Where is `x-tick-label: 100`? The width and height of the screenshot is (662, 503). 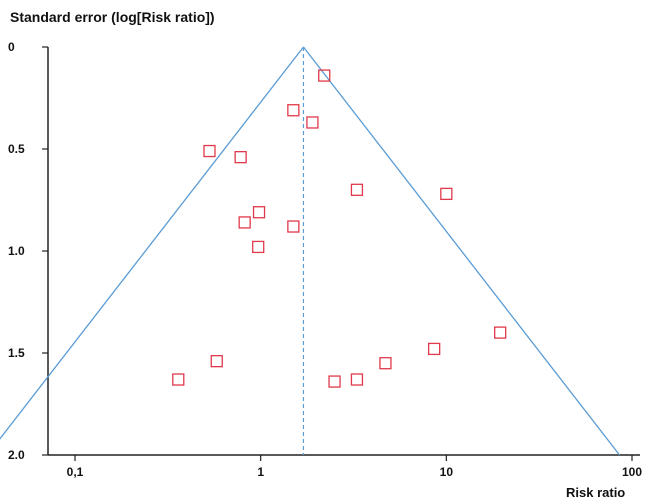
x-tick-label: 100 is located at coordinates (632, 472).